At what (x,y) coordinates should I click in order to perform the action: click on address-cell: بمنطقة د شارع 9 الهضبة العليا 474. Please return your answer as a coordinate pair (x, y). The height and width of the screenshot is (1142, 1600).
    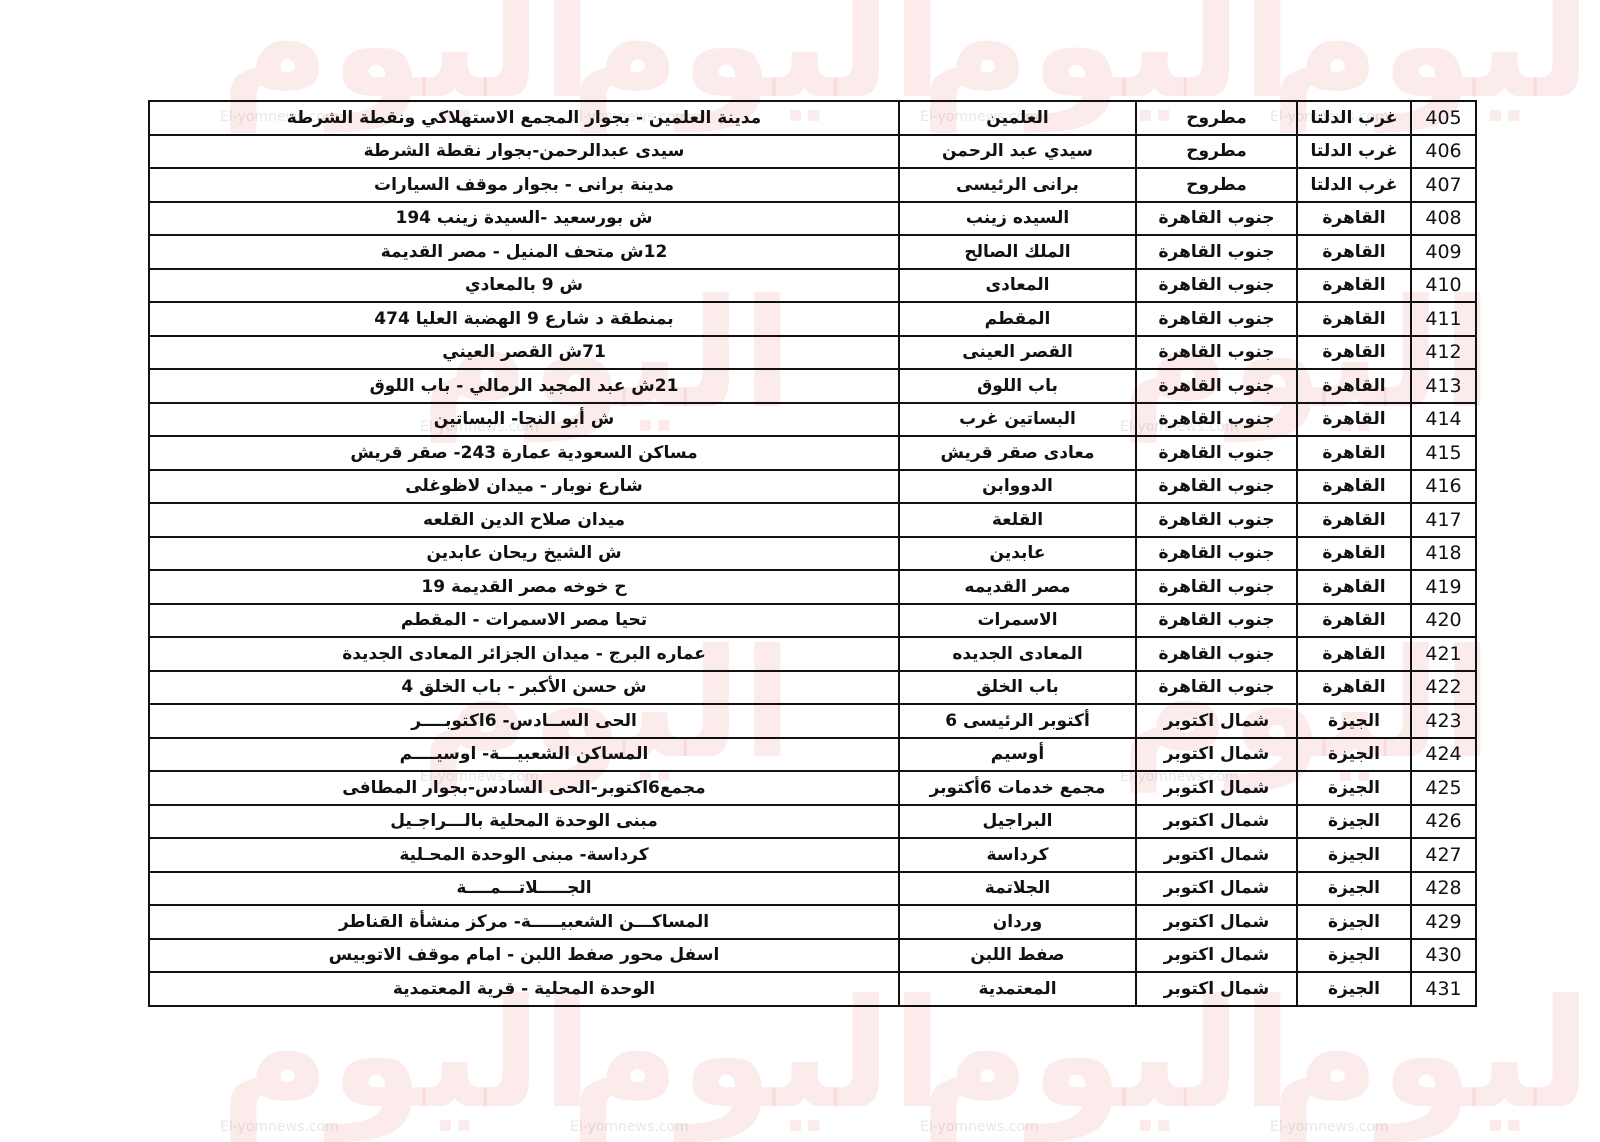
    Looking at the image, I should click on (524, 319).